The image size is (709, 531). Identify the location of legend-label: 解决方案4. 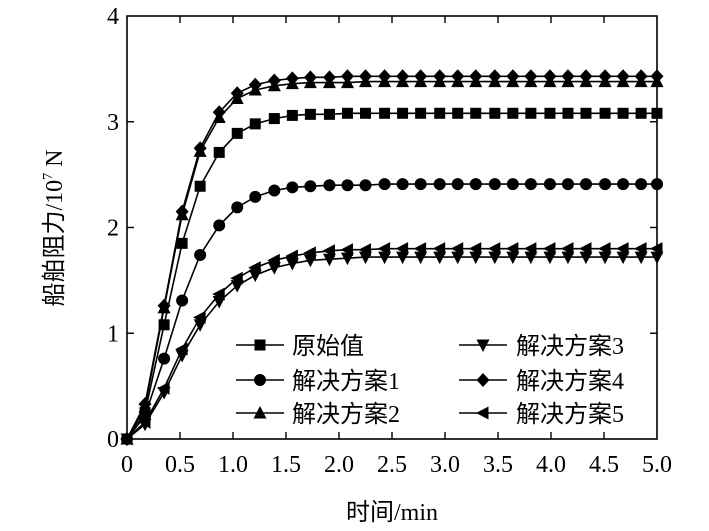
(570, 381).